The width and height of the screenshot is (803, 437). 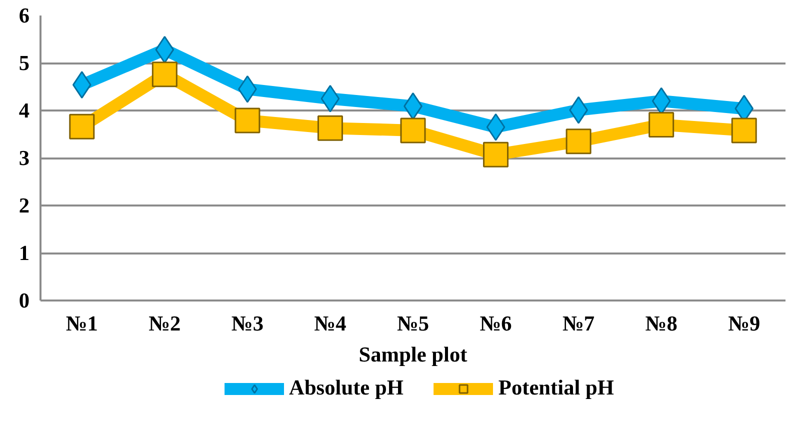 What do you see at coordinates (496, 324) in the screenshot?
I see `x-tick-label: №6` at bounding box center [496, 324].